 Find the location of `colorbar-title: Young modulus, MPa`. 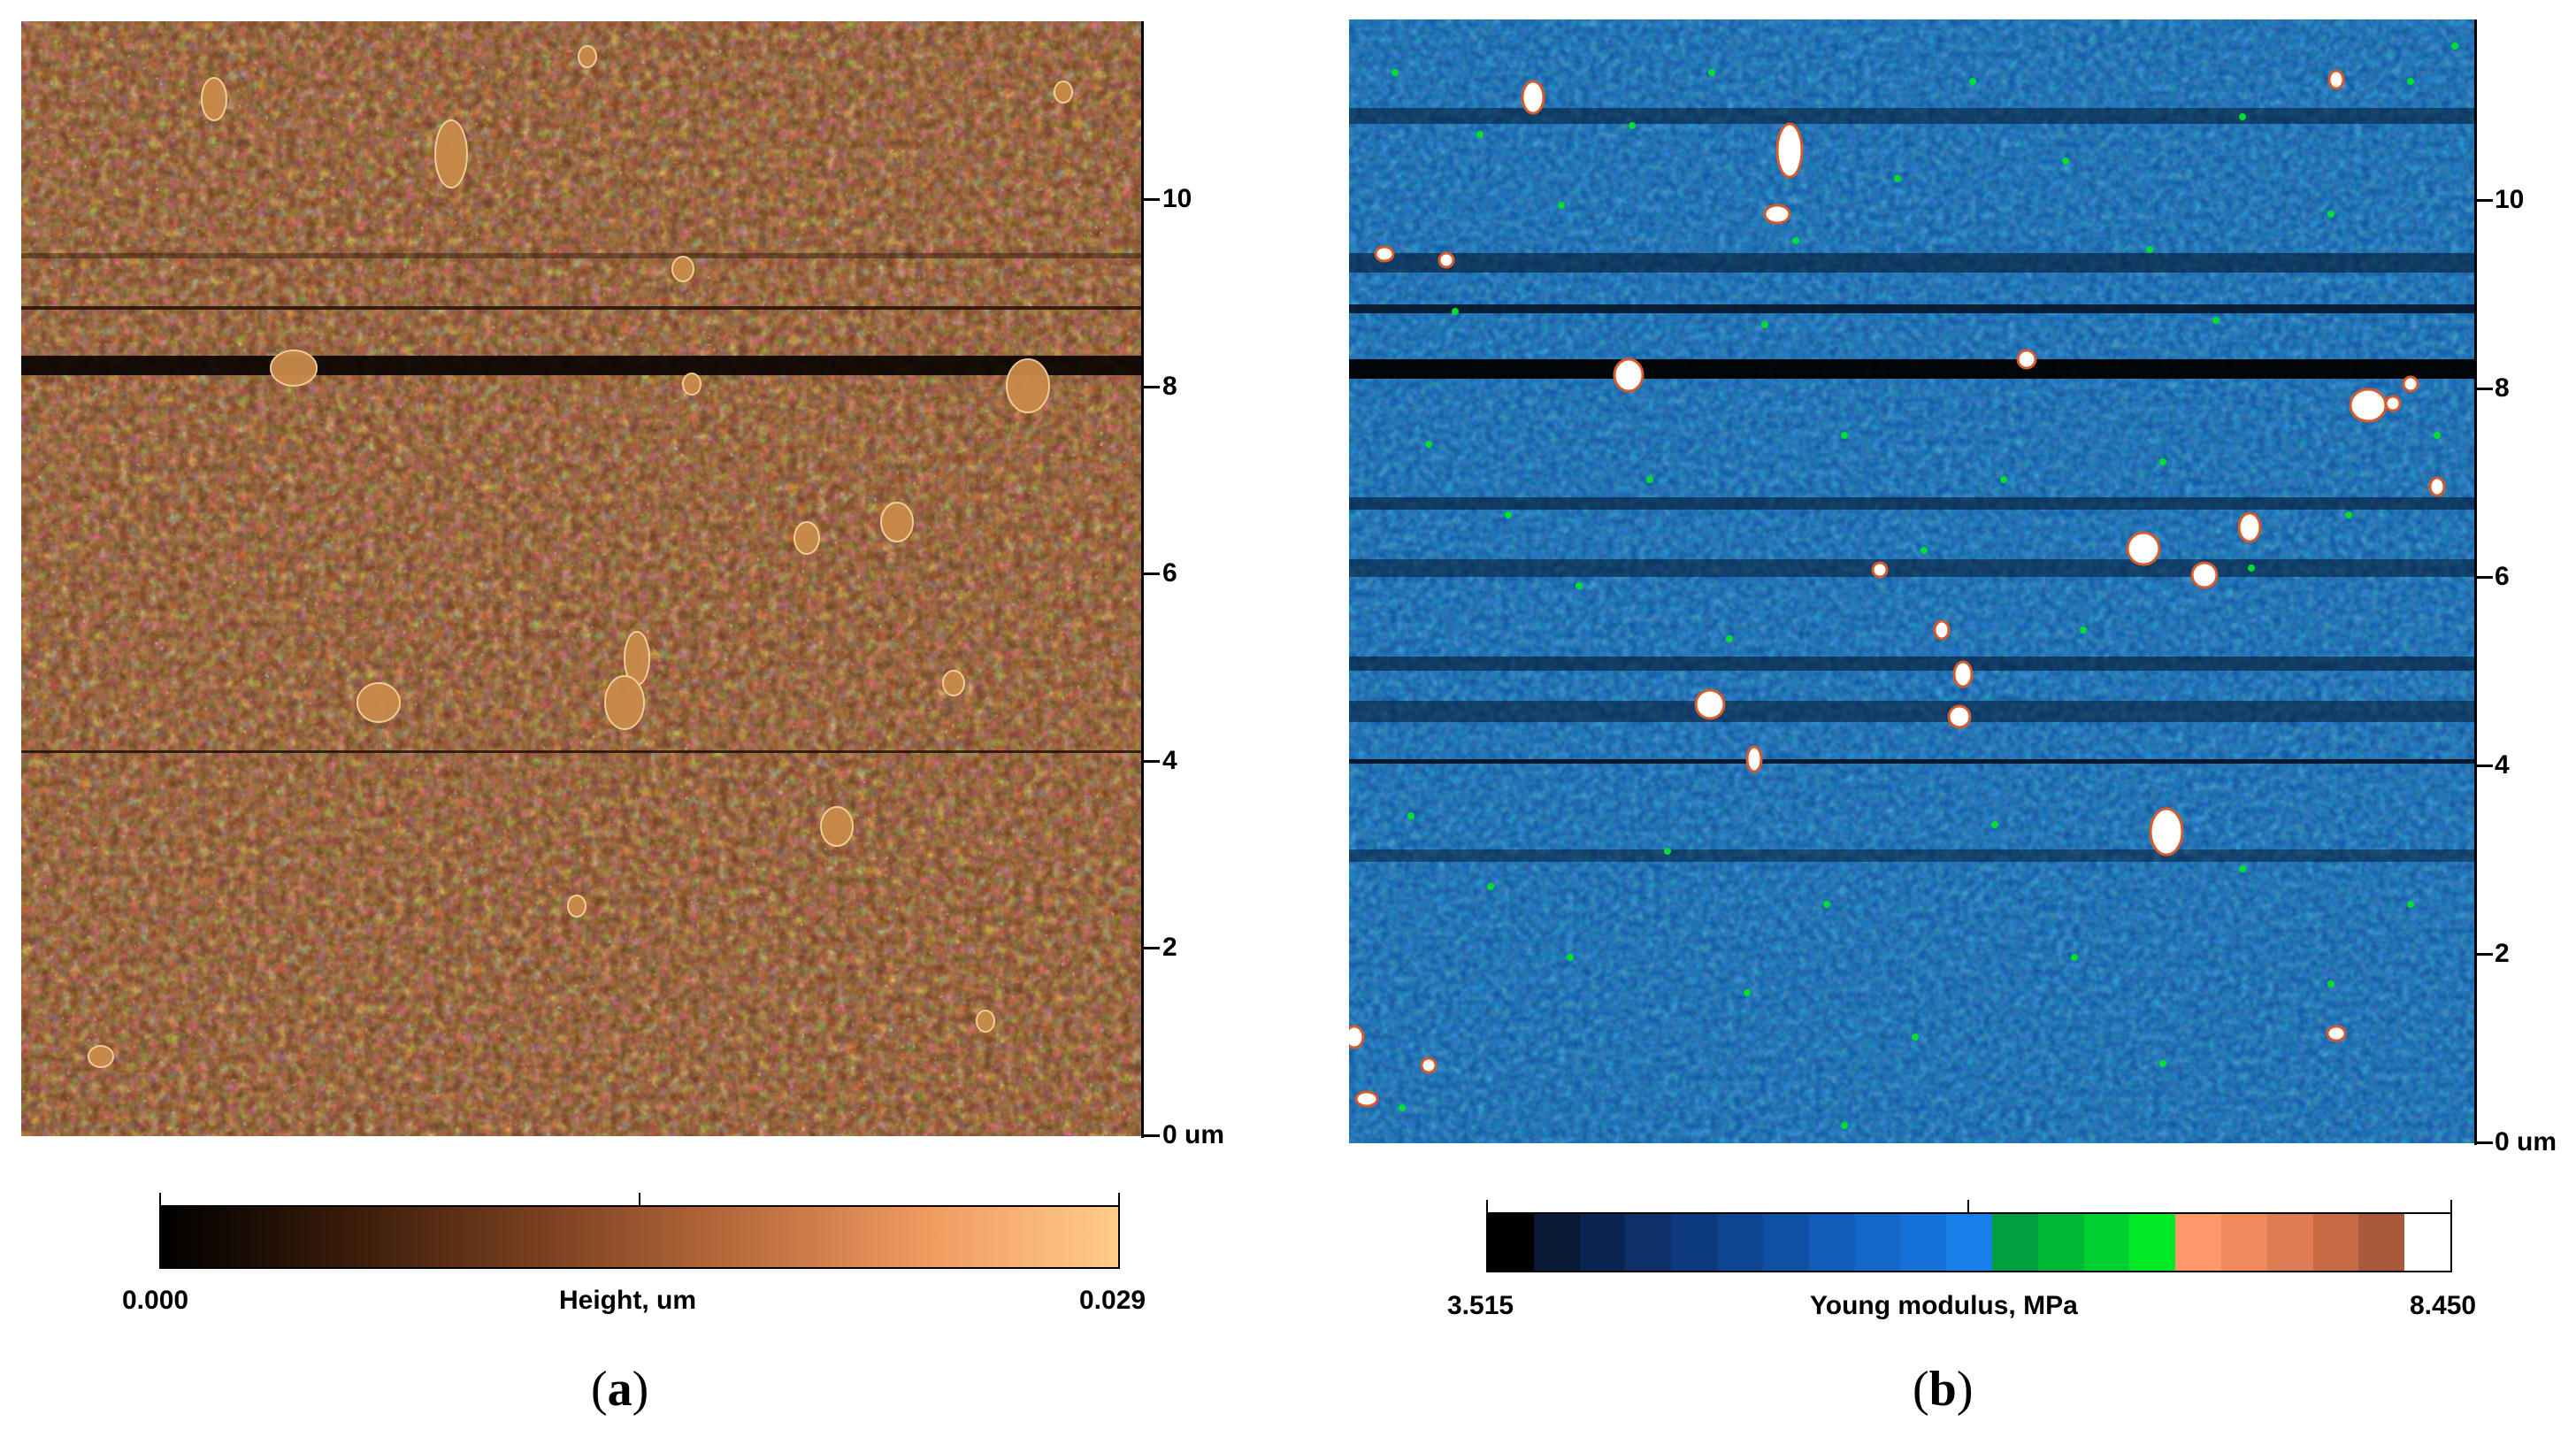

colorbar-title: Young modulus, MPa is located at coordinates (1944, 1305).